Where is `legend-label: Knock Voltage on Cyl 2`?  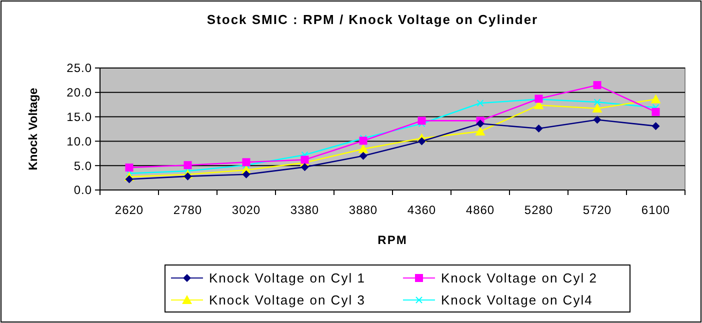
legend-label: Knock Voltage on Cyl 2 is located at coordinates (519, 278).